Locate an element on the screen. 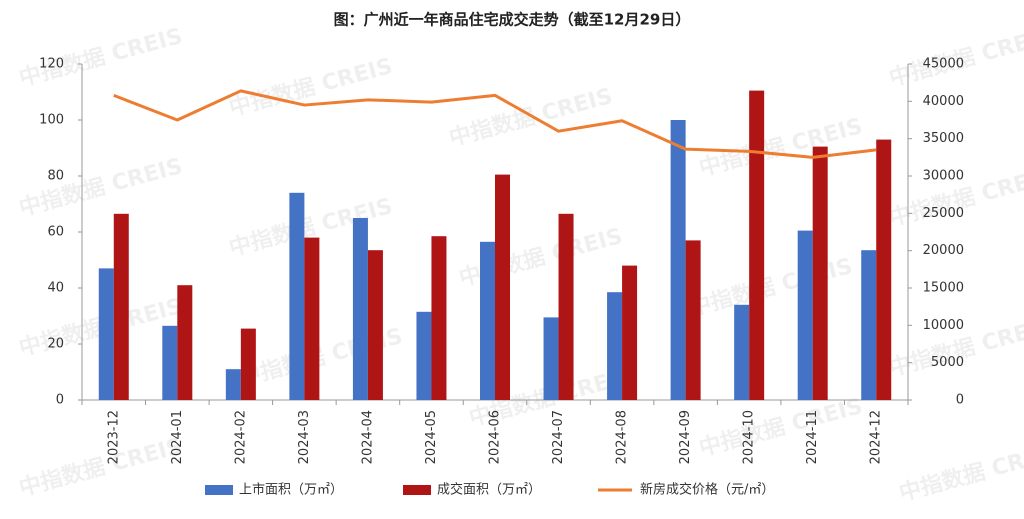  x-tick-label: 2024-07 is located at coordinates (558, 437).